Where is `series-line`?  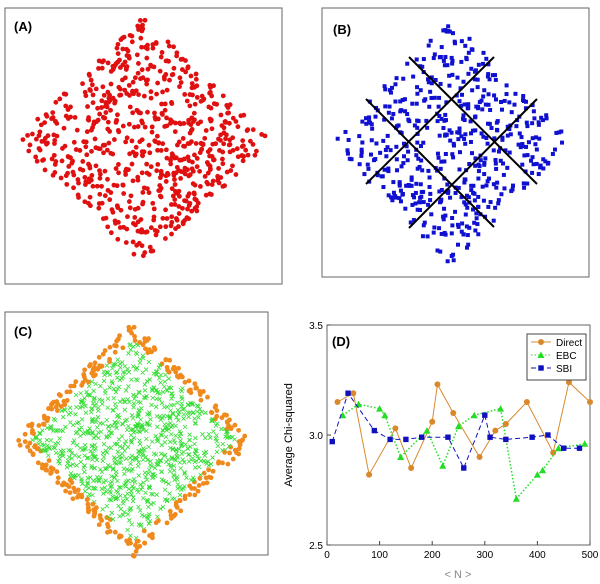
series-line is located at coordinates (463, 452).